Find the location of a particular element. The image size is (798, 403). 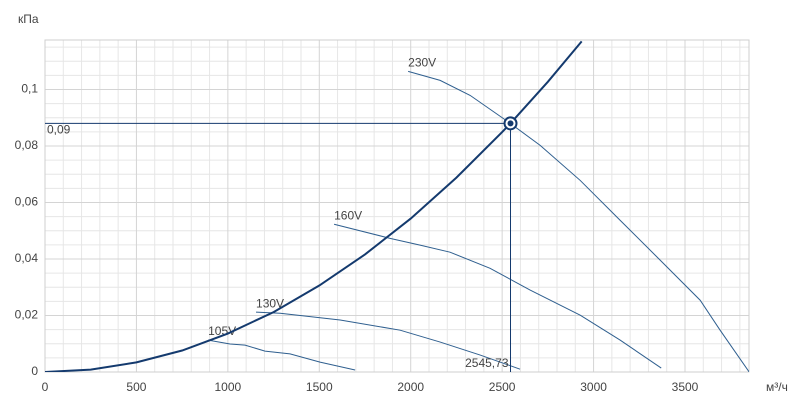

x-axis-label: м³/ч is located at coordinates (777, 387).